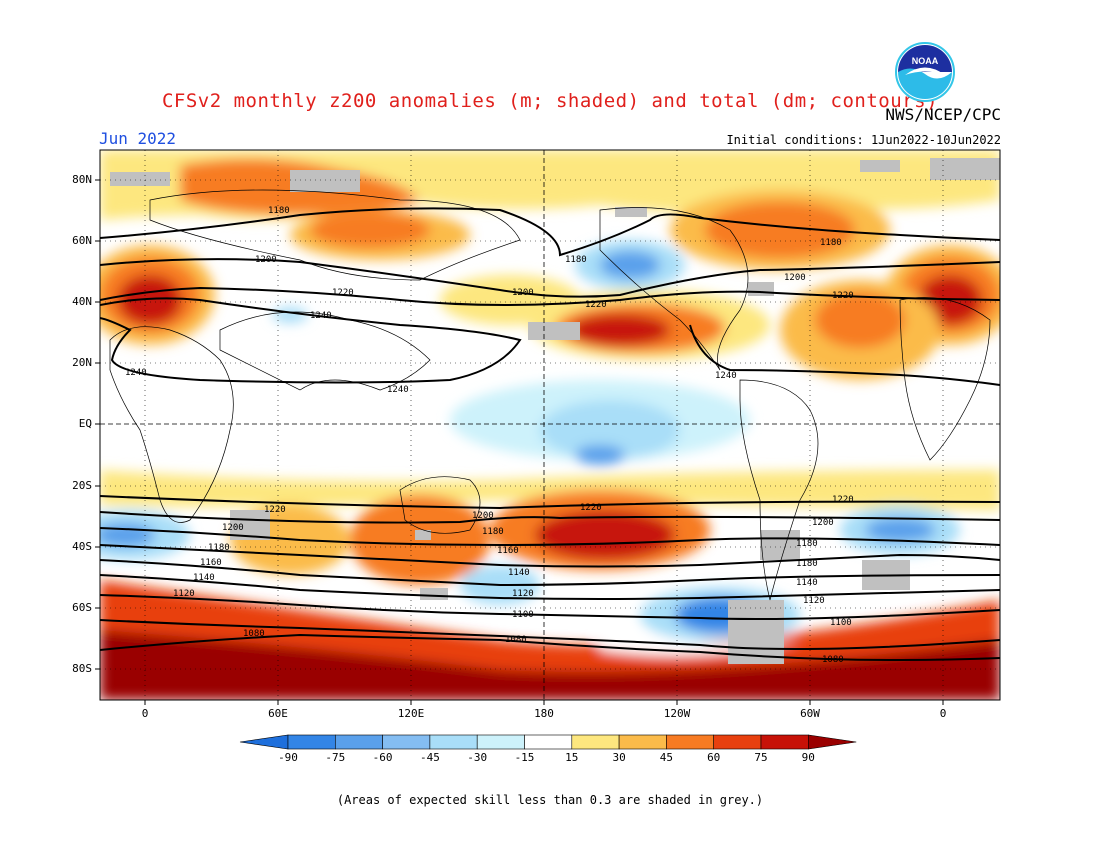 This screenshot has width=1100, height=850. Describe the element at coordinates (278, 713) in the screenshot. I see `lon-label: 60E` at that location.